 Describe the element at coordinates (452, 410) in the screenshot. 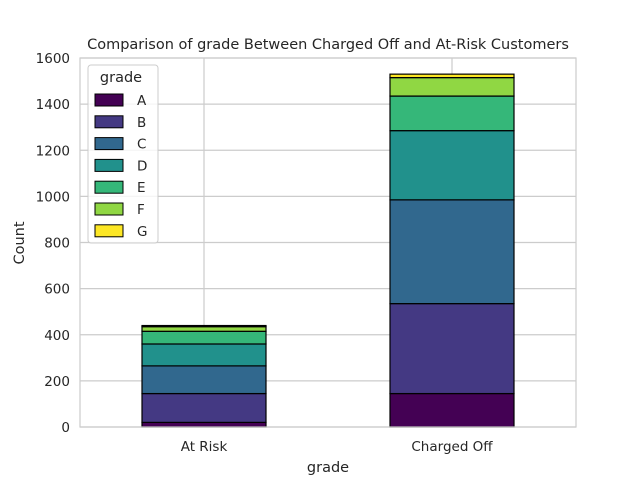

I see `bar-segment-A-charged-off` at that location.